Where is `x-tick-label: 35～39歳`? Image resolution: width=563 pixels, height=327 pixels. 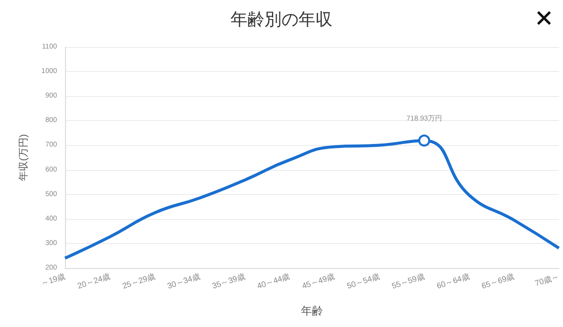 x-tick-label: 35～39歳 is located at coordinates (228, 281).